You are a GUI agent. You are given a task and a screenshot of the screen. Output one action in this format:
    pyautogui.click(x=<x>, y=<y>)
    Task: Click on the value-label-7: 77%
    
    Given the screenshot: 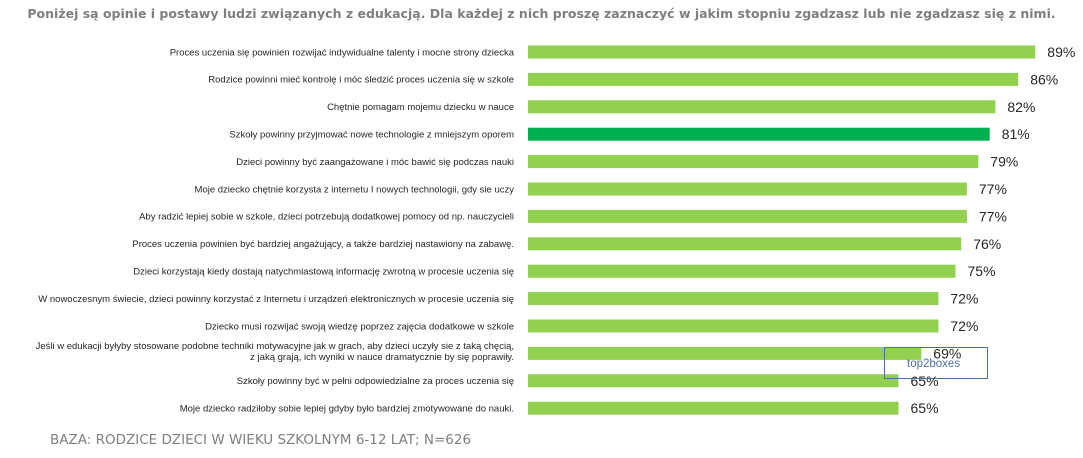 What is the action you would take?
    pyautogui.click(x=993, y=216)
    